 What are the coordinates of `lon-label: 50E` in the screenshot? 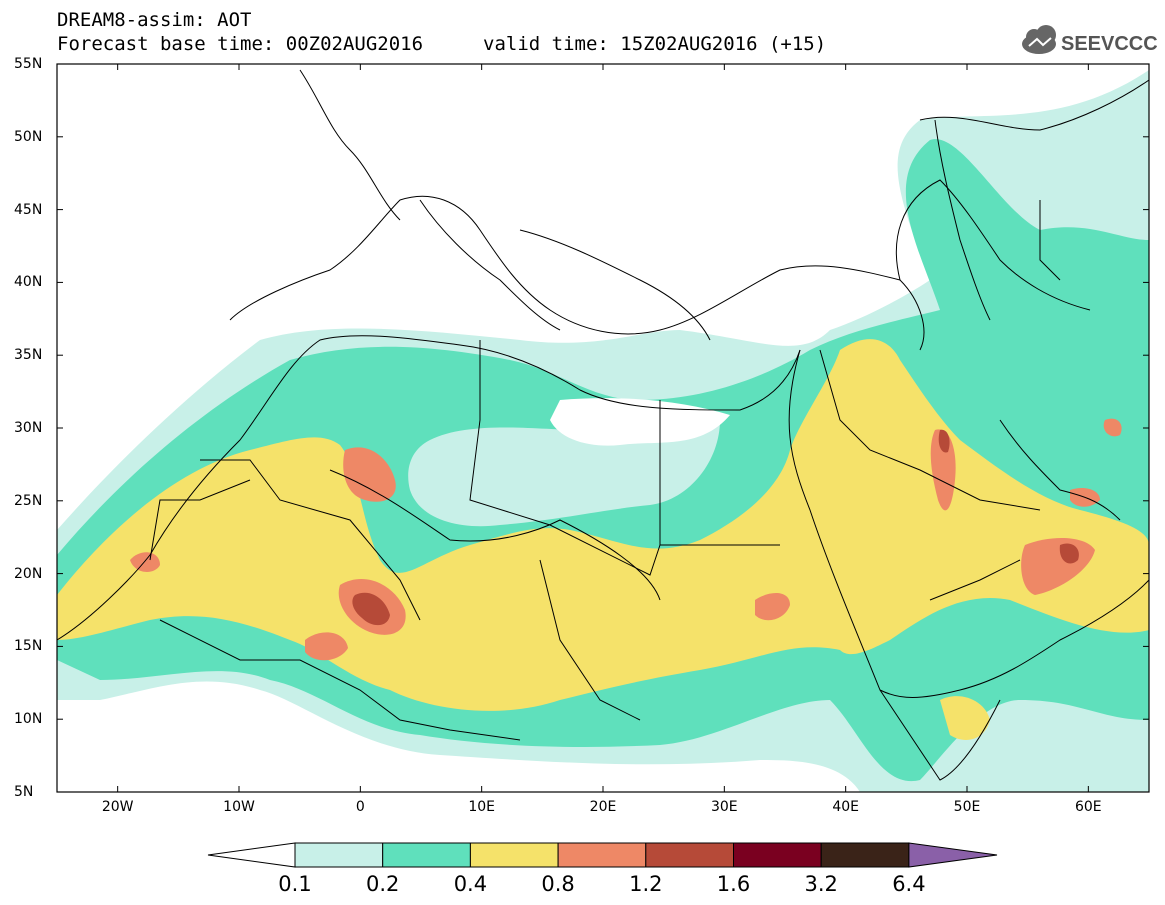 It's located at (967, 807).